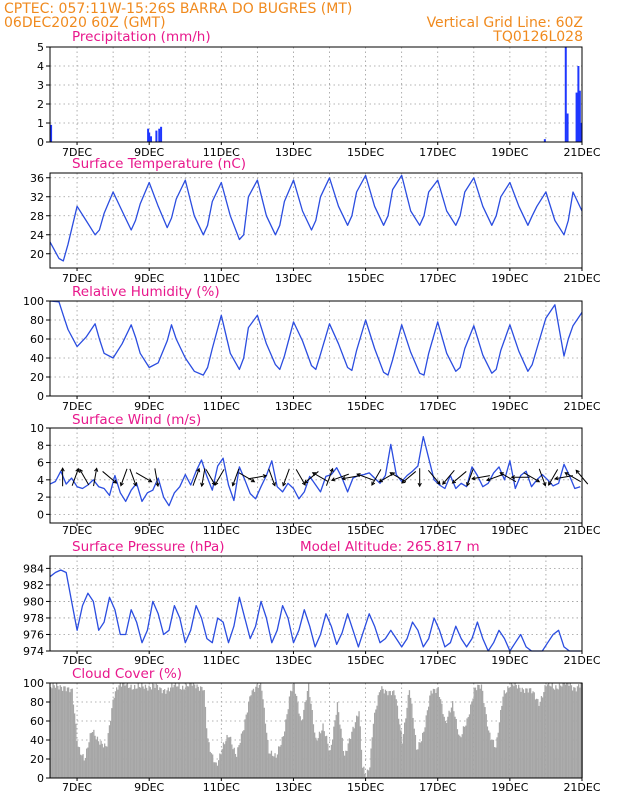  I want to click on x-tick-label: 13DEC, so click(293, 660).